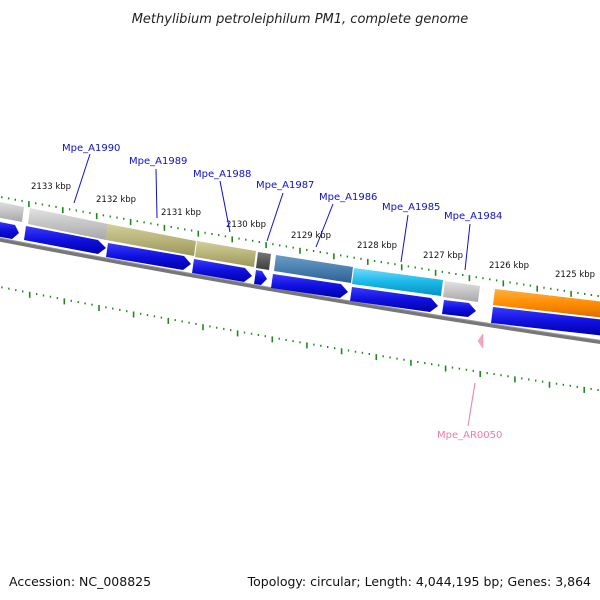  Describe the element at coordinates (225, 254) in the screenshot. I see `gene-bar-mpe-a1988` at that location.